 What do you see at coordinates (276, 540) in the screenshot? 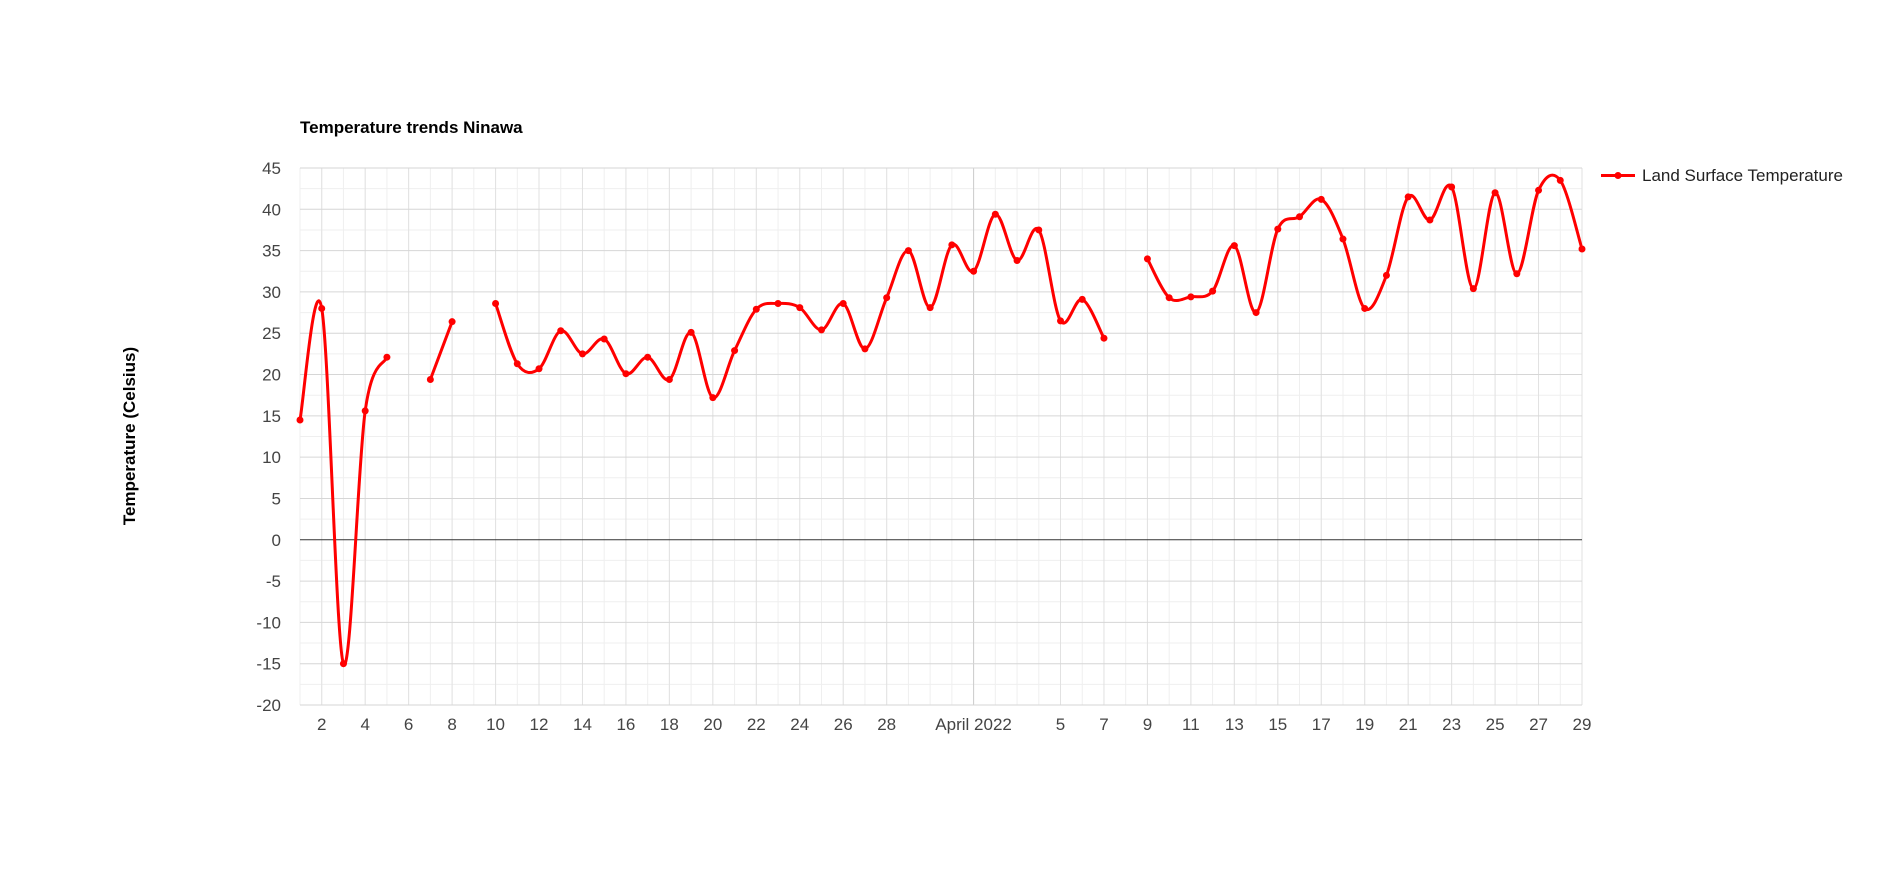
I see `y-tick-label: 0` at bounding box center [276, 540].